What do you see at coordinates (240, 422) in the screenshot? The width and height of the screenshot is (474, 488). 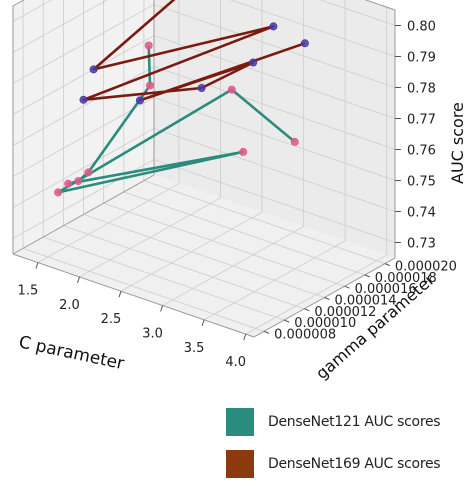 I see `legend-swatch-densenet121` at bounding box center [240, 422].